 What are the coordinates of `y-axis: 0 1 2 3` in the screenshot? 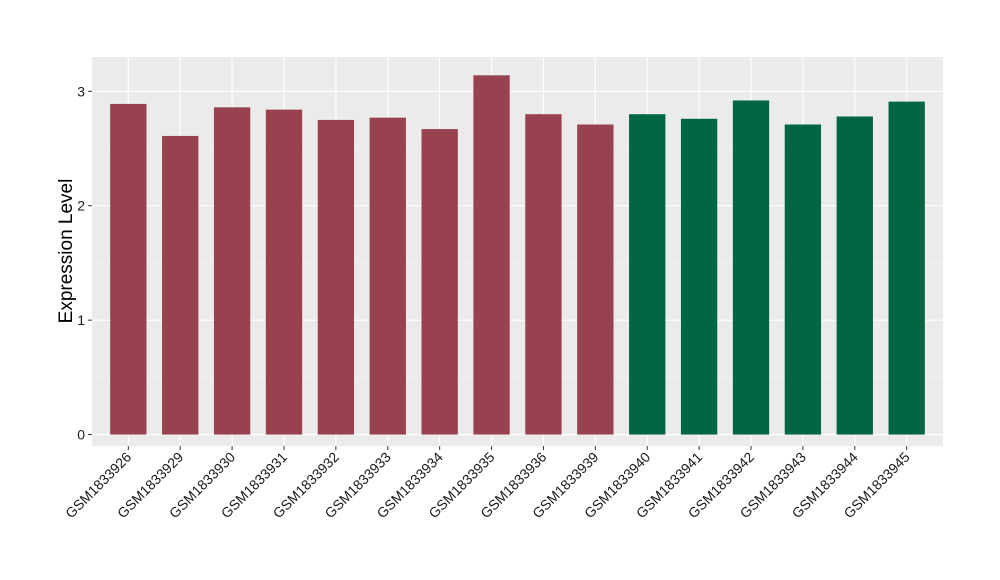 It's located at (84, 263).